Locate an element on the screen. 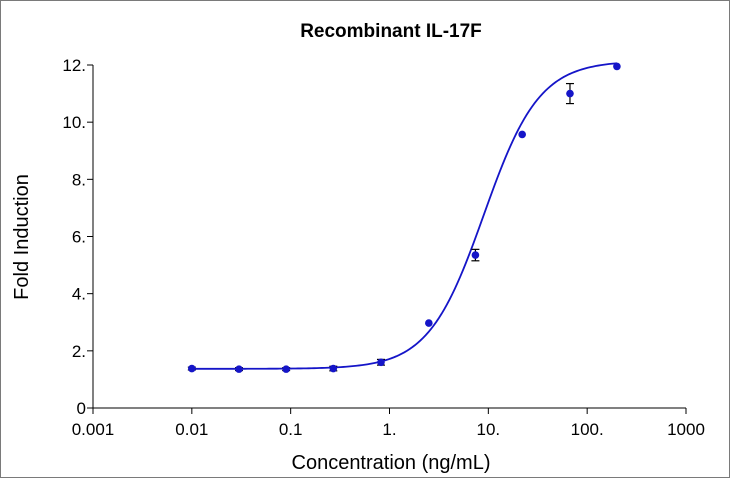 This screenshot has height=478, width=730. x-axis-ticks: 0.001 0.01 0.1 1. 10. 100. 1000 is located at coordinates (388, 423).